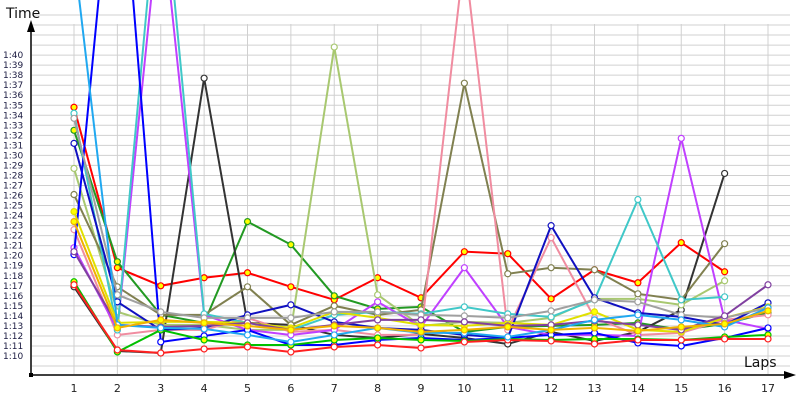 Image resolution: width=800 pixels, height=400 pixels. Describe the element at coordinates (13, 347) in the screenshot. I see `y-tick-label: 1:11` at that location.